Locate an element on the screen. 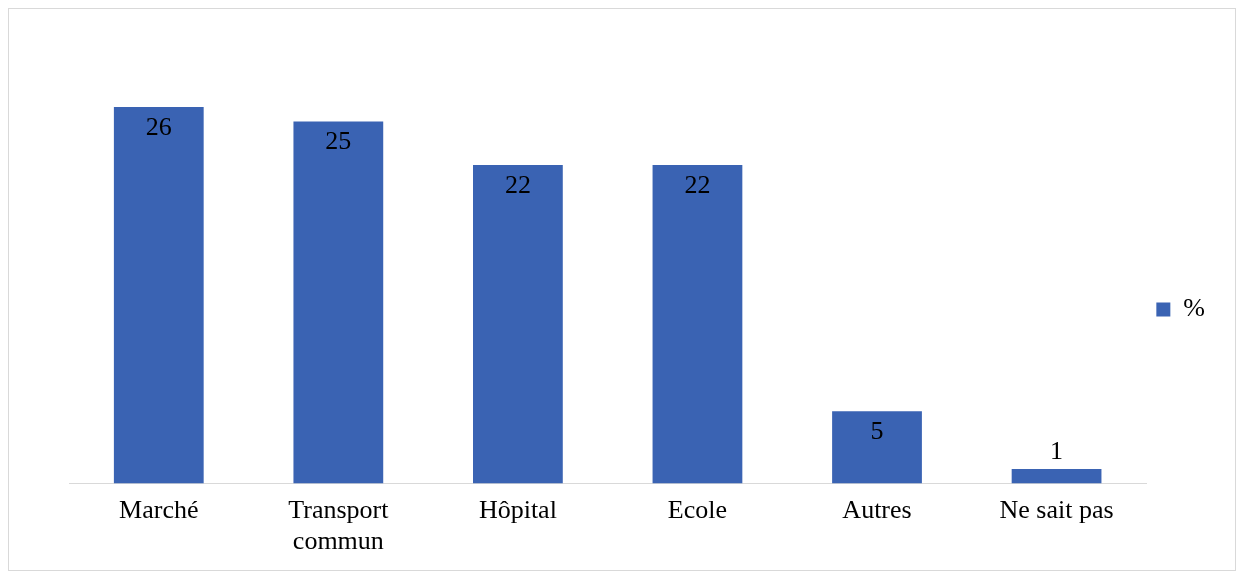  x-tick-label: Hôpital is located at coordinates (517, 510).